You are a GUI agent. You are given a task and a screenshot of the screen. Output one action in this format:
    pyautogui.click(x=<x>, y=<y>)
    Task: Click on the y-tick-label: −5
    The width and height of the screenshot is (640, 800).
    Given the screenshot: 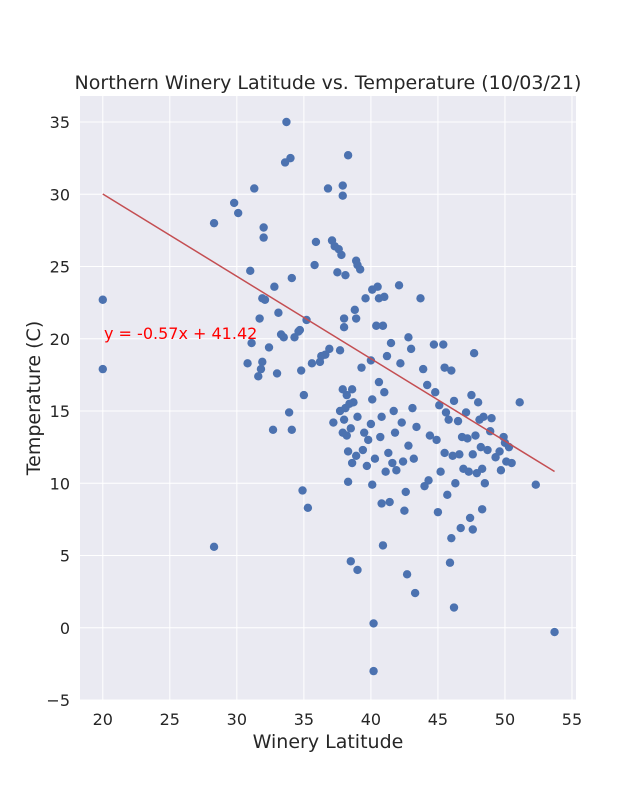 What is the action you would take?
    pyautogui.click(x=58, y=700)
    